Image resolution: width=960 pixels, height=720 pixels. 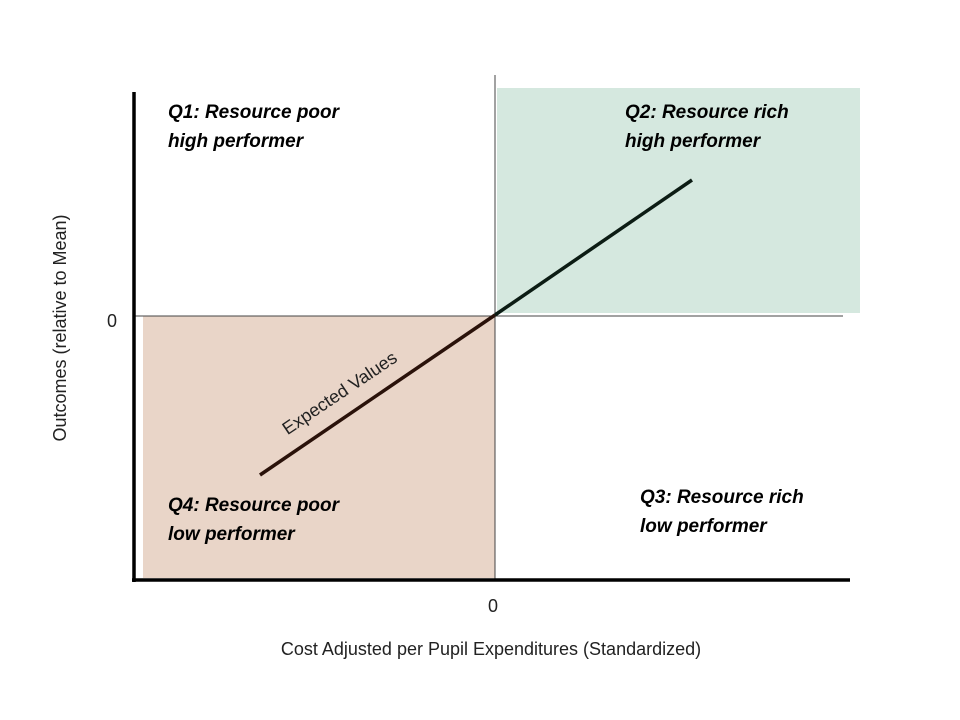 What do you see at coordinates (254, 112) in the screenshot?
I see `q1-line-1: Q1: Resource poor` at bounding box center [254, 112].